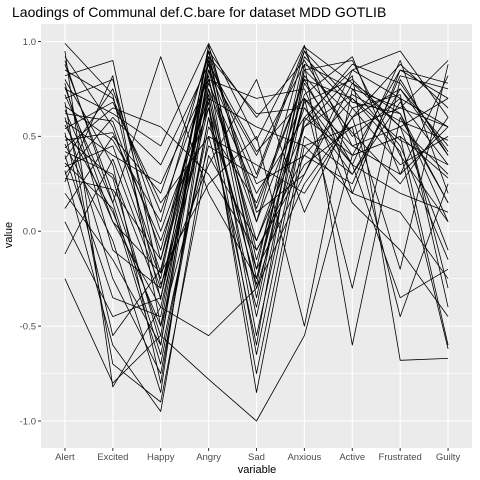  I want to click on x-tick-label: Happy, so click(161, 457).